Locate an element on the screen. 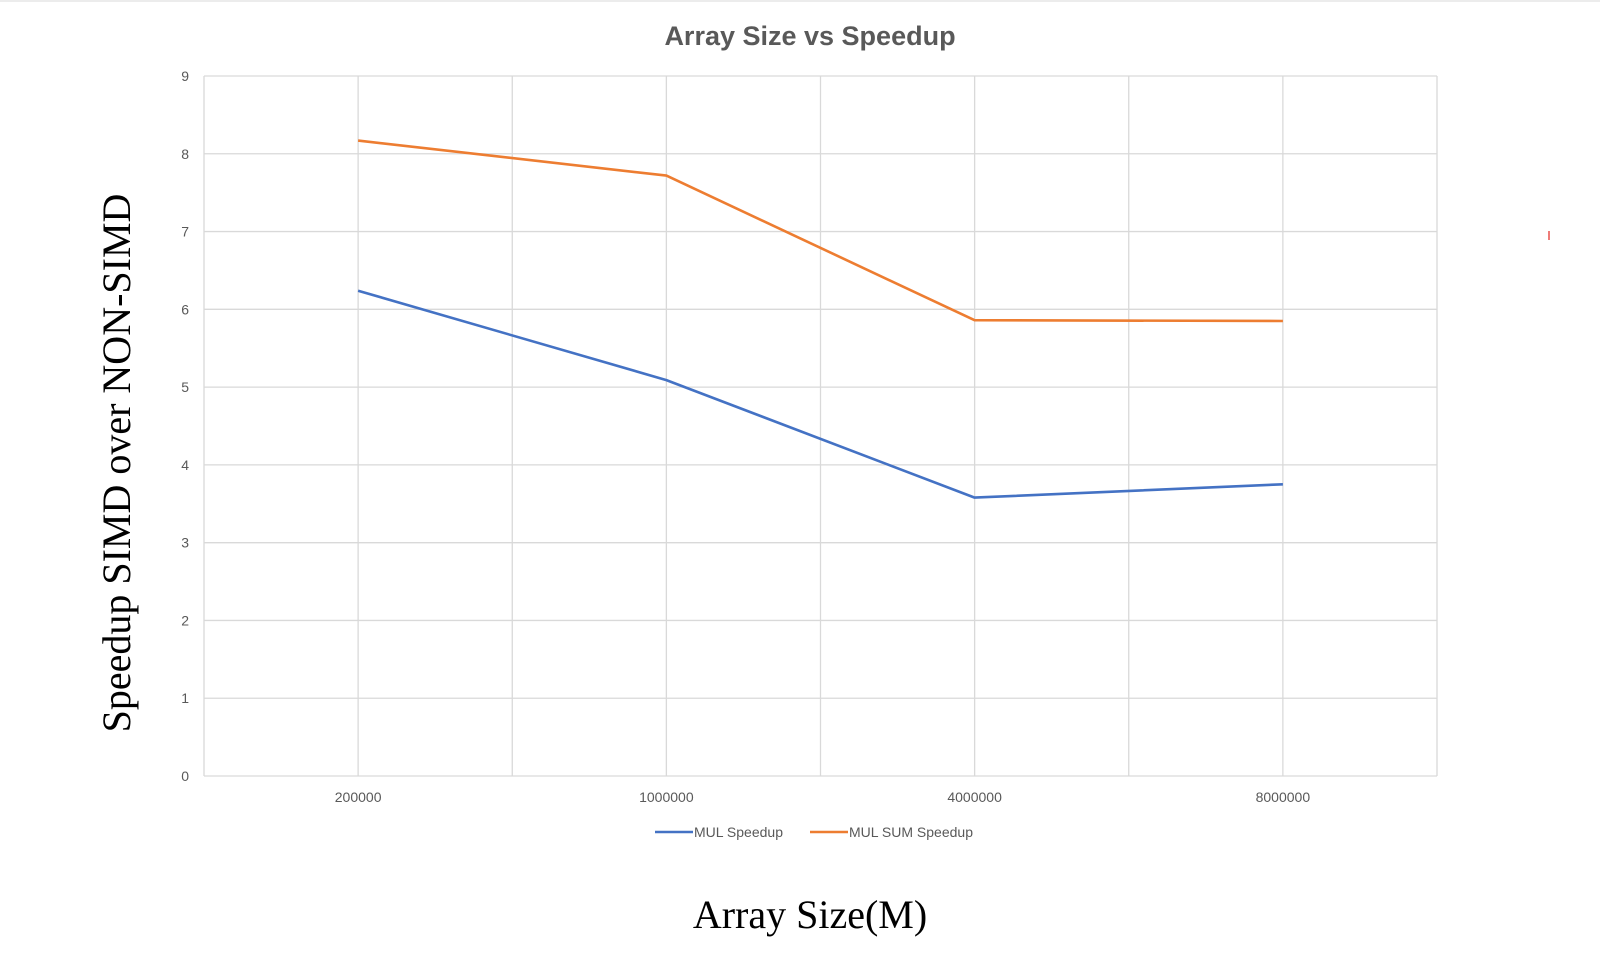  legend-label-mul-speedup: MUL Speedup is located at coordinates (738, 832).